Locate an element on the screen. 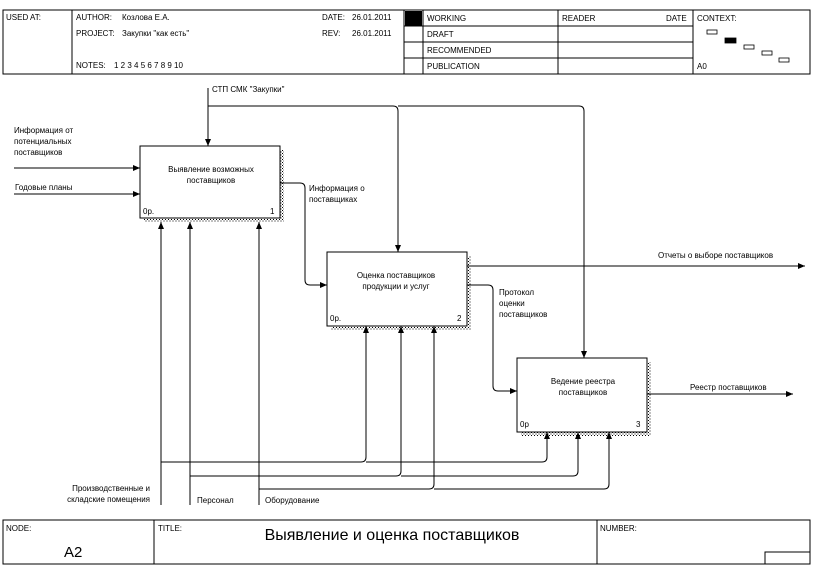 This screenshot has height=570, width=814. mechanism-equipment-label: Оборудование is located at coordinates (292, 500).